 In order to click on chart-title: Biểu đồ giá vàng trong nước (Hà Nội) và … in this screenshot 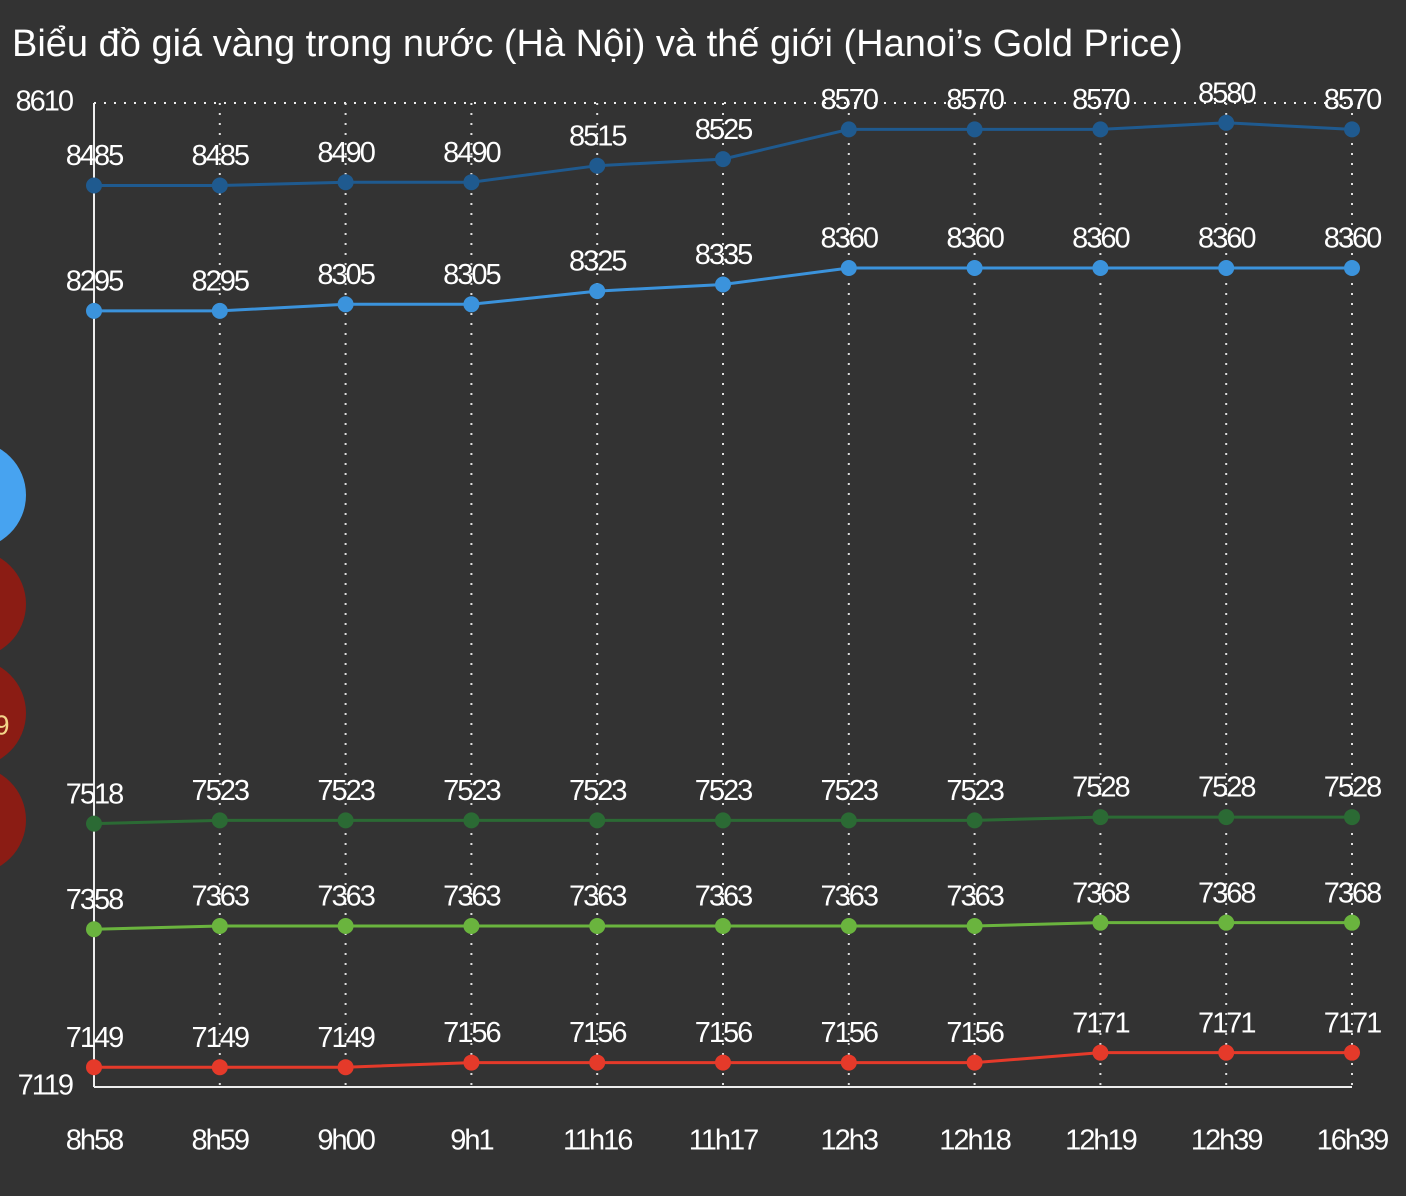, I will do `click(597, 44)`.